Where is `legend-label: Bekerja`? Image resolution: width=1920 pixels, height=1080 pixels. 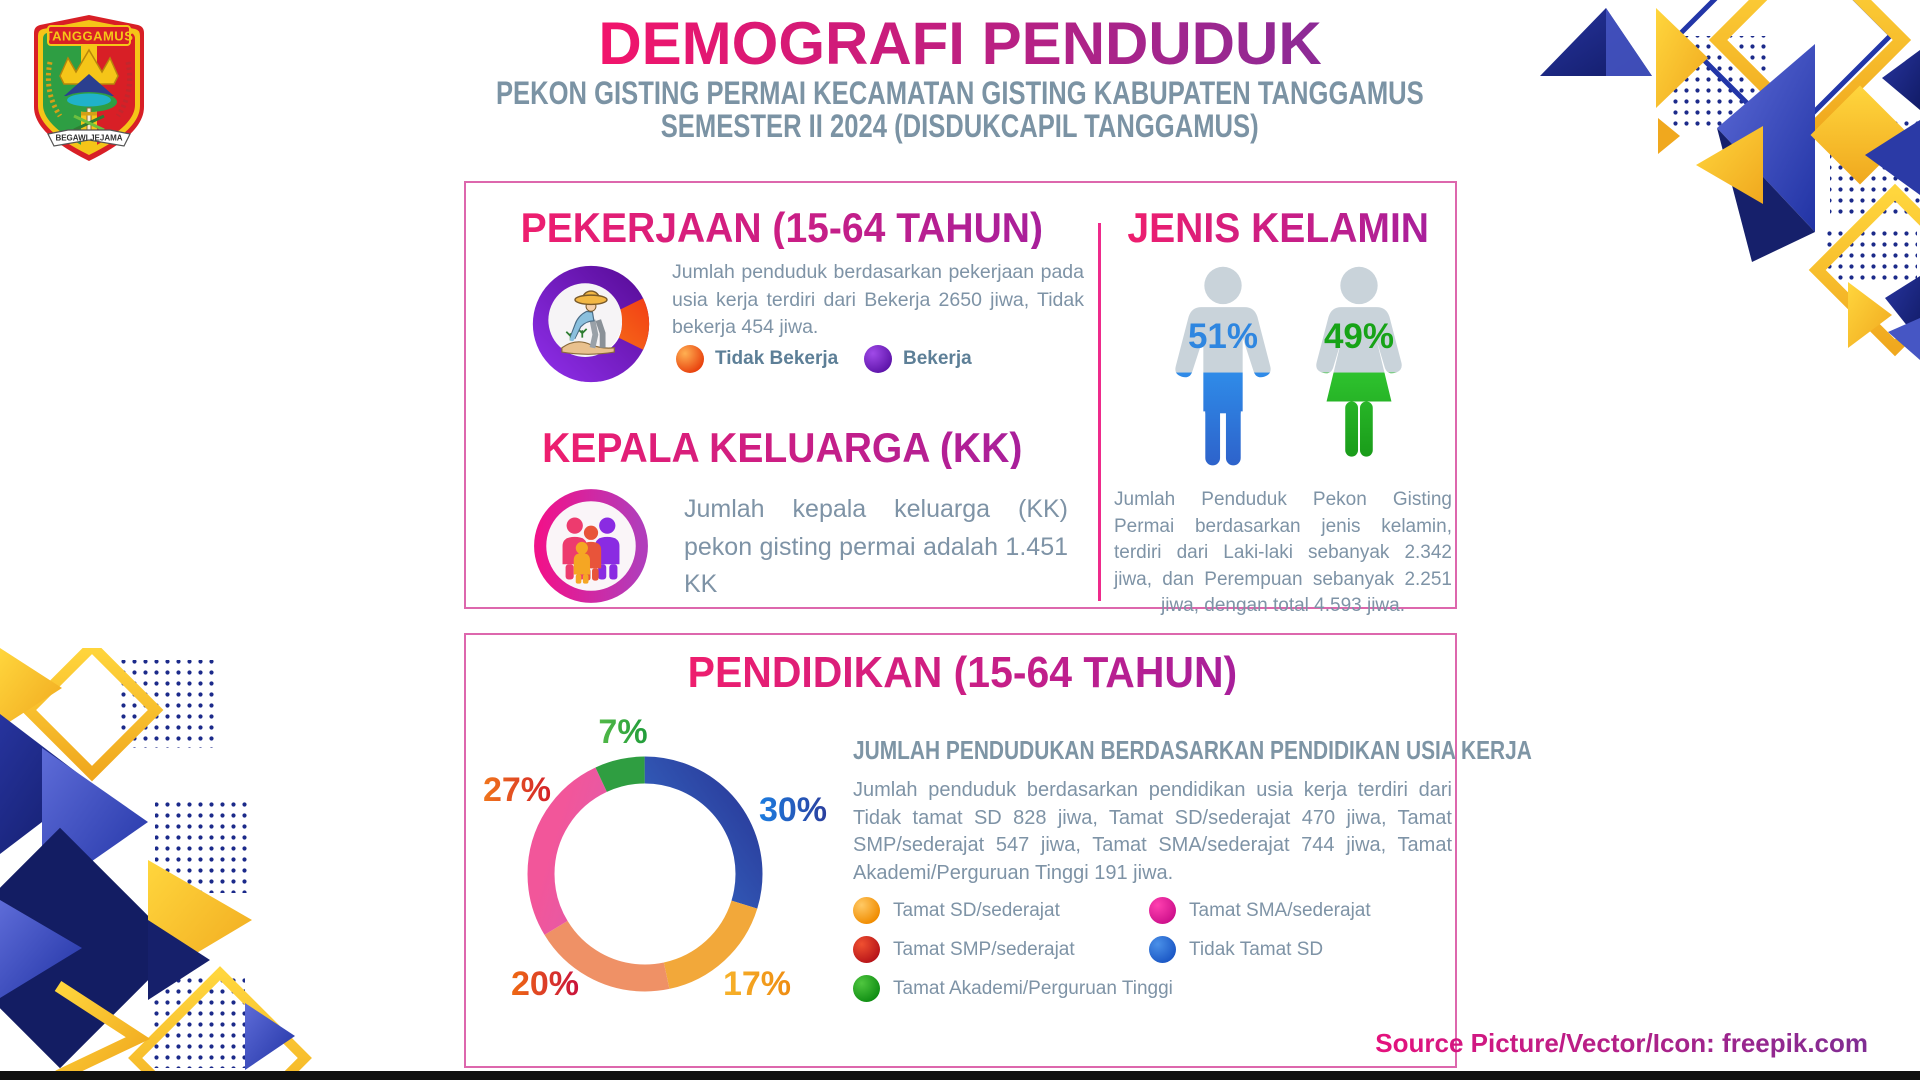 legend-label: Bekerja is located at coordinates (937, 358).